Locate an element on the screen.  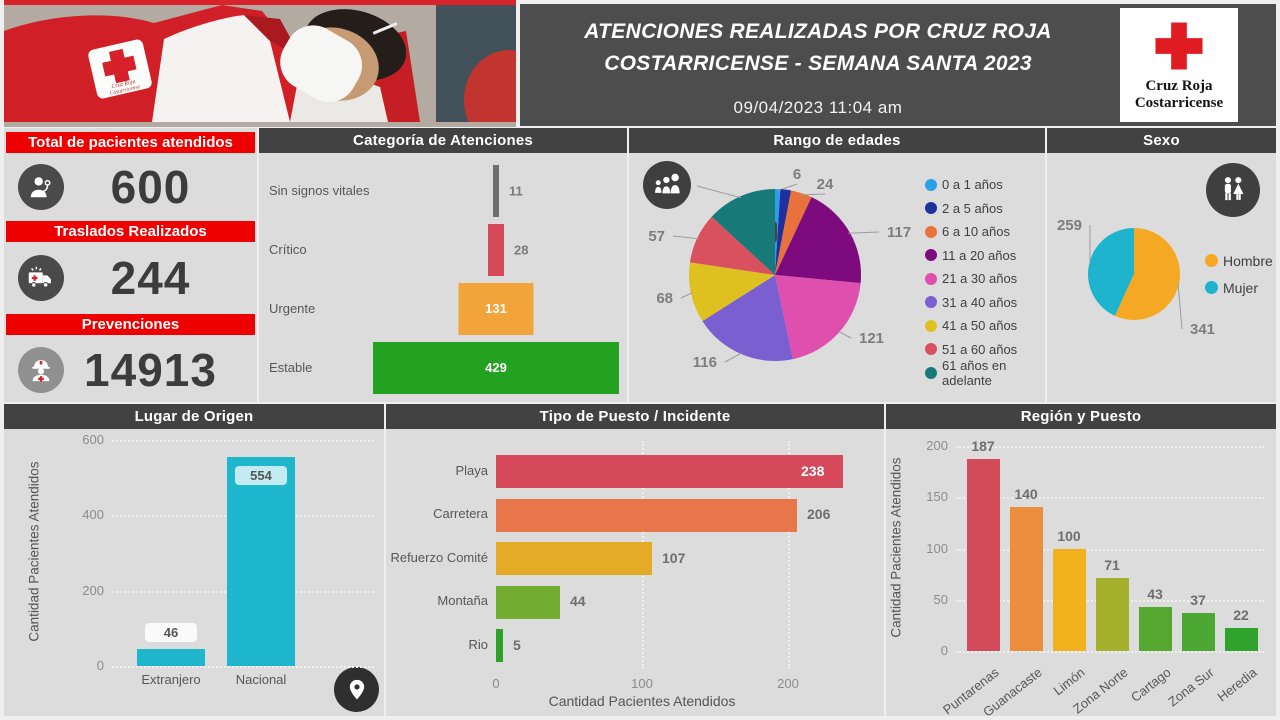
value-label: 131 is located at coordinates (496, 308).